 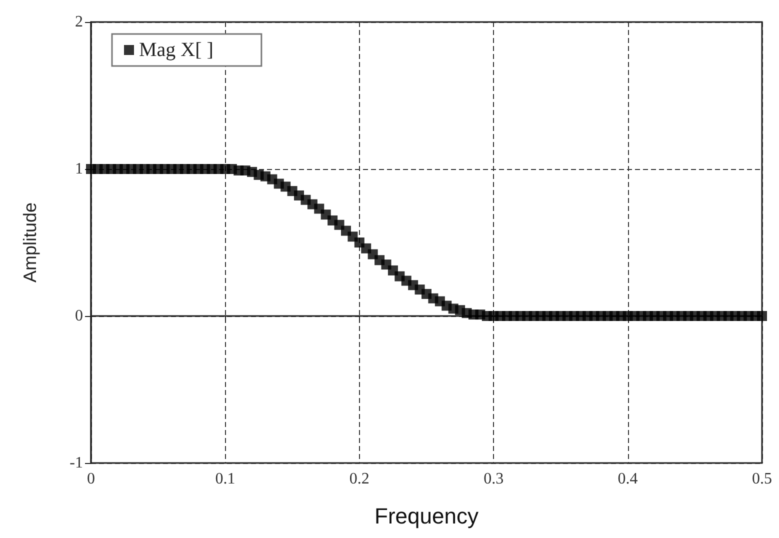 What do you see at coordinates (76, 463) in the screenshot?
I see `y-tick-label: -1` at bounding box center [76, 463].